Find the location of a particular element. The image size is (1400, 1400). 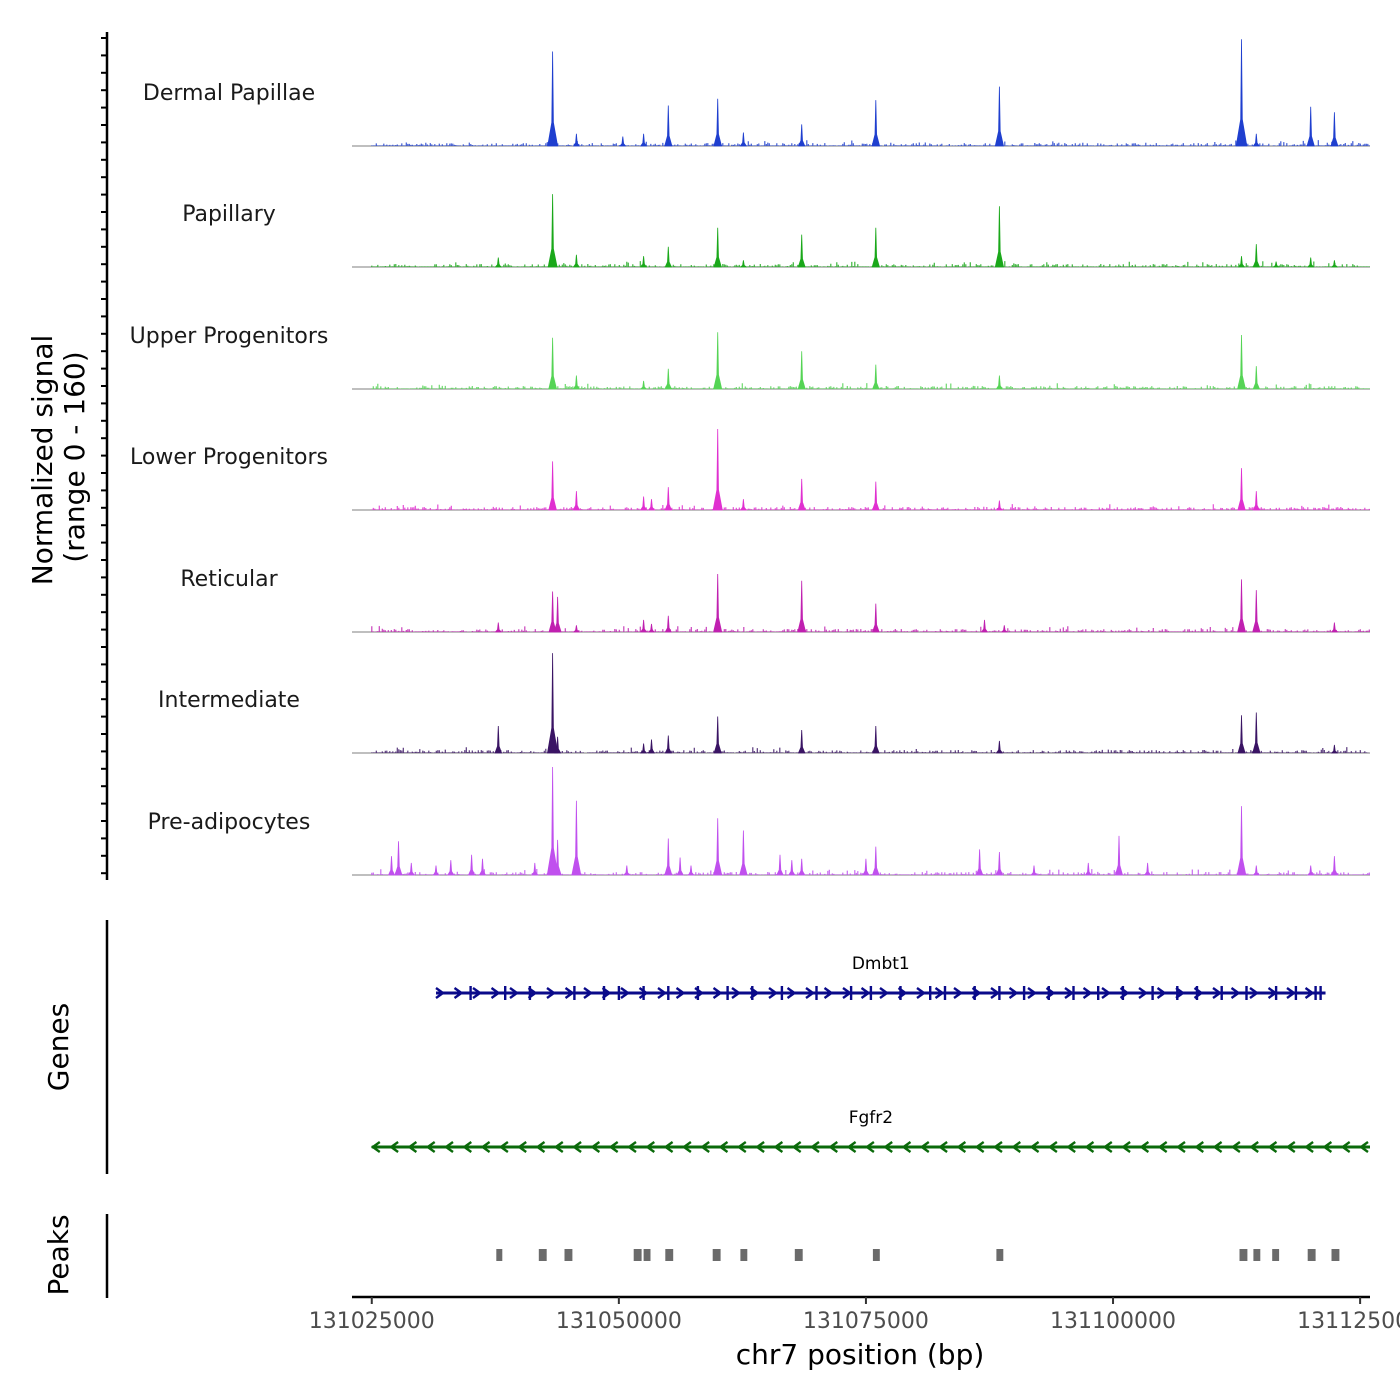

gene-dmbt1: Dmbt1 is located at coordinates (880, 977).